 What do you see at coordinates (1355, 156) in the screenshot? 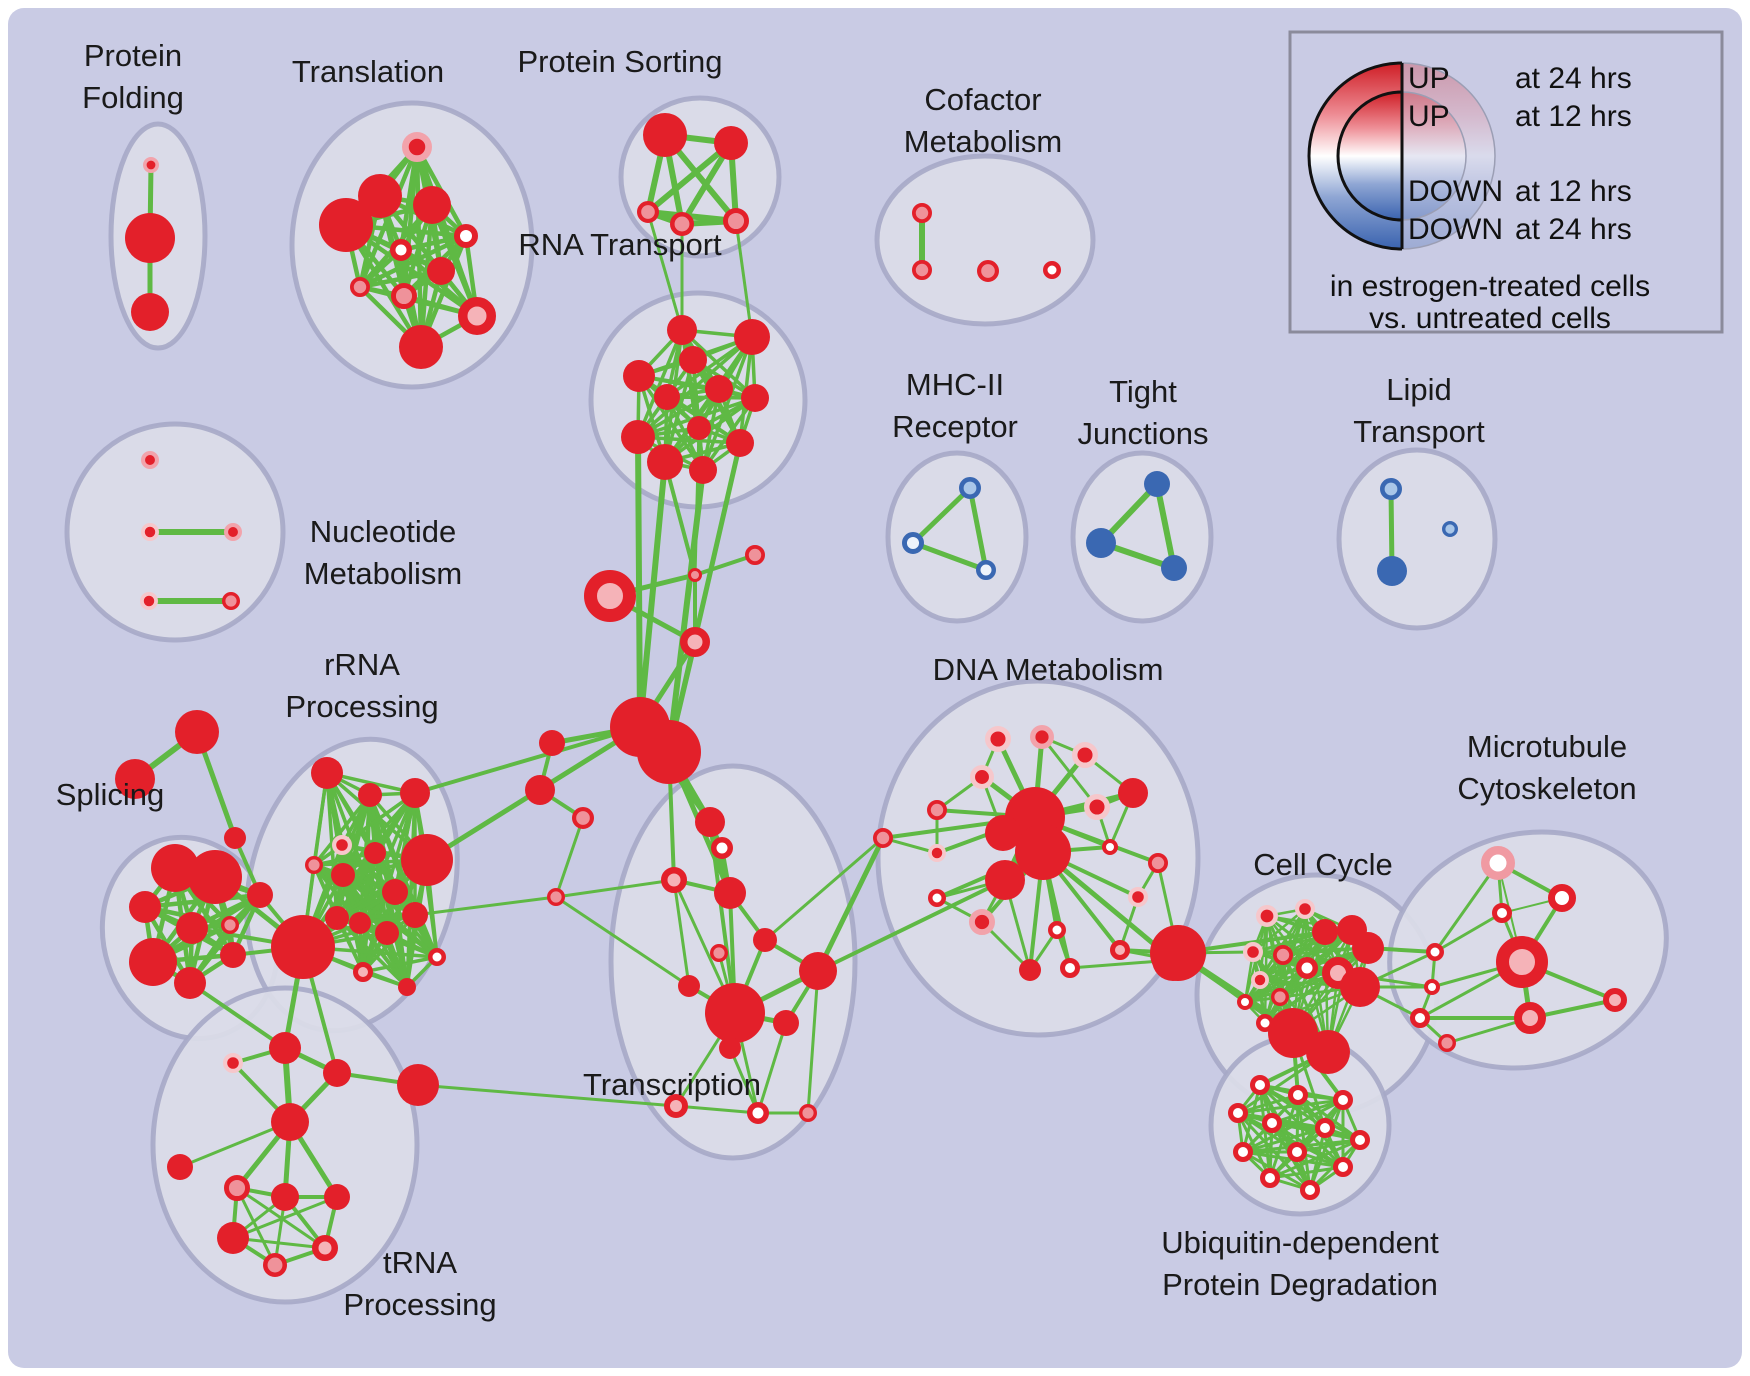
I see `legend-outer-arc` at bounding box center [1355, 156].